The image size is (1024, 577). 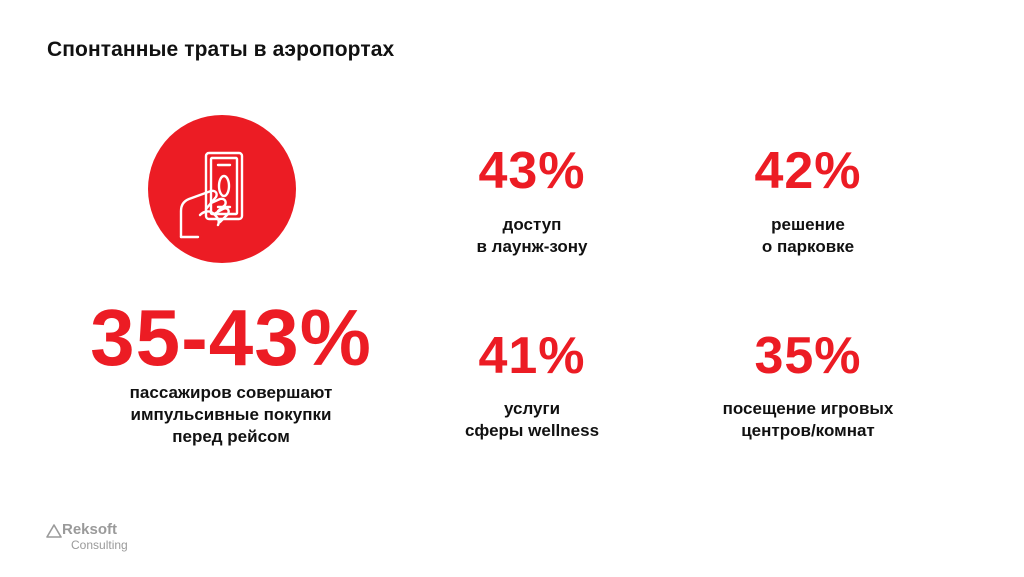 I want to click on stat-label-line: в лаунж-зону, so click(x=532, y=246).